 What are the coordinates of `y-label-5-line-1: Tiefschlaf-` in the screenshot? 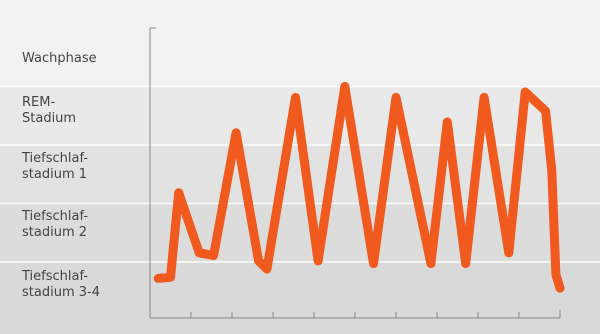 It's located at (54, 276).